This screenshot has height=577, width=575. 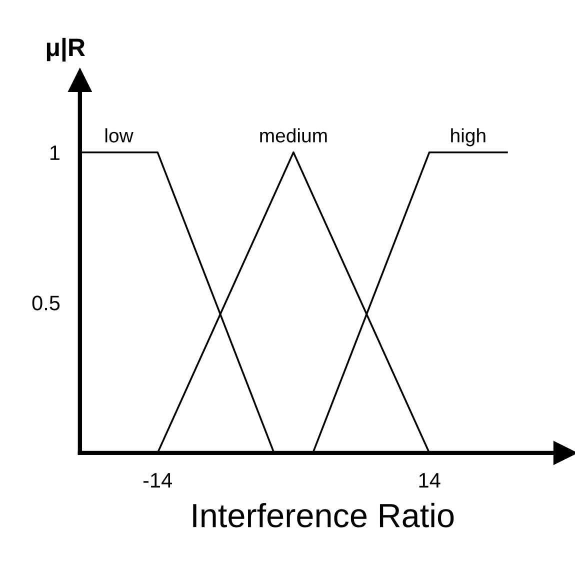 I want to click on y-tick-label: 1, so click(x=55, y=153).